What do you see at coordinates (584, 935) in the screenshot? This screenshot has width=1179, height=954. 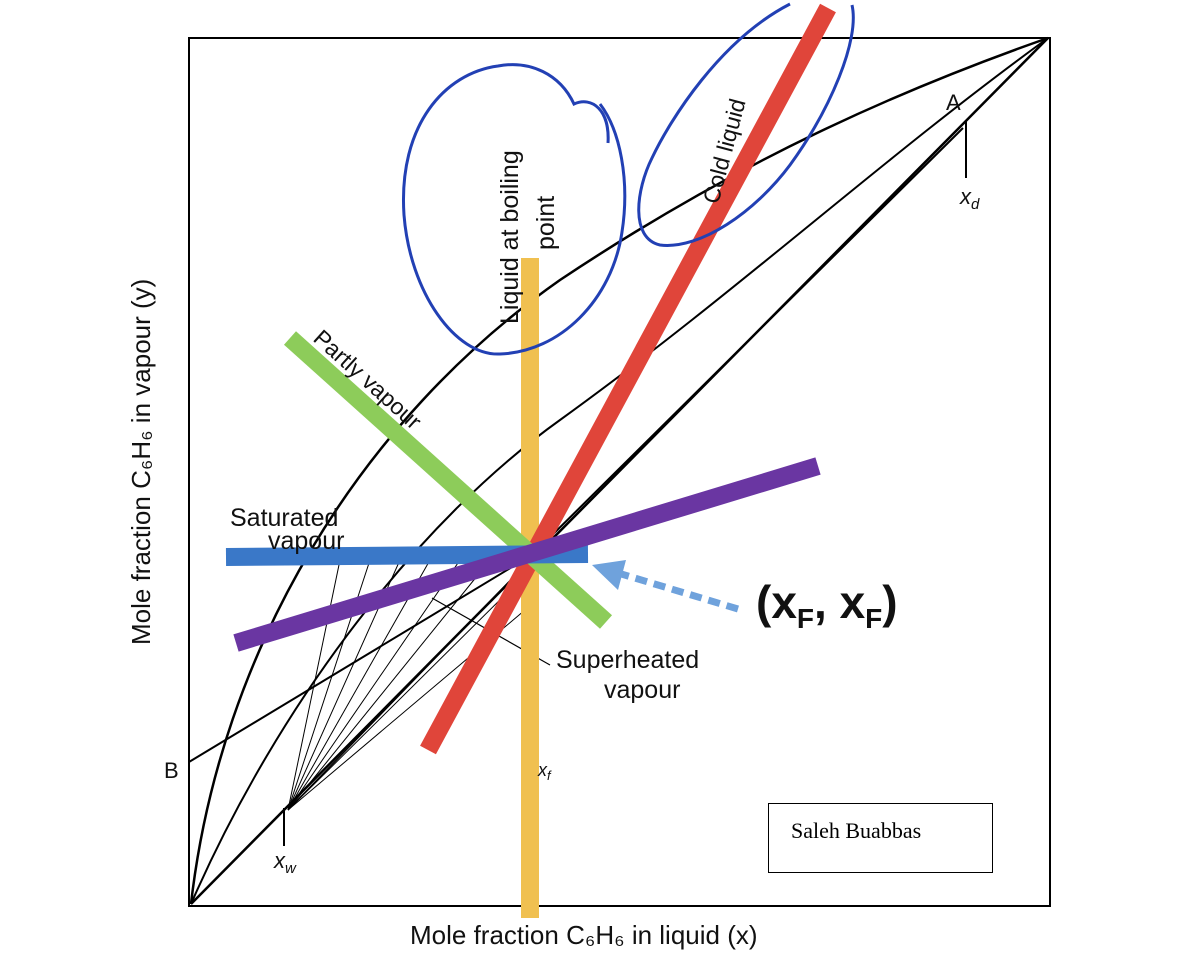 I see `x-axis-label: Mole fraction C₆H₆ in liquid (x)` at bounding box center [584, 935].